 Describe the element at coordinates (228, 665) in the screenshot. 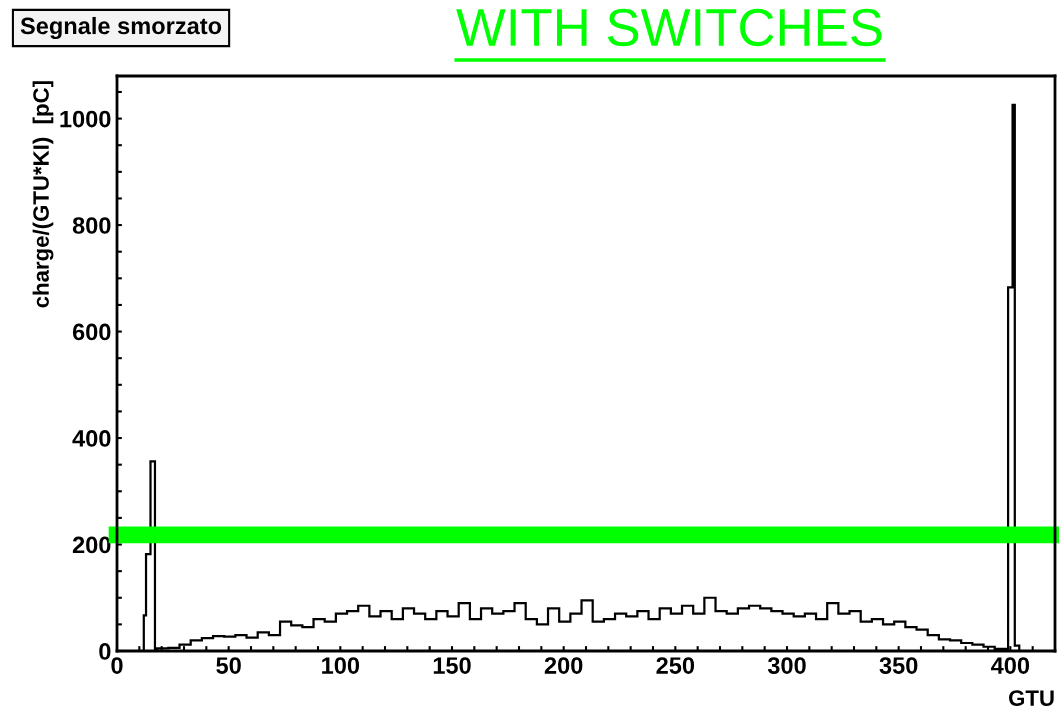

I see `x-tick-label: 50` at that location.